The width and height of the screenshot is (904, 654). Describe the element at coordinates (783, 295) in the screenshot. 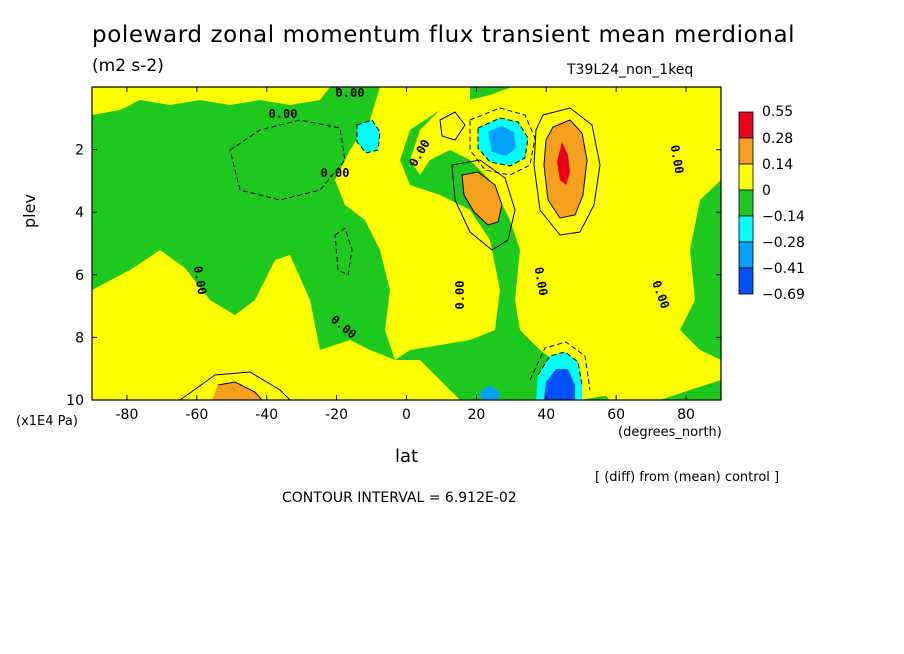

I see `legend-level-label: −0.69` at that location.